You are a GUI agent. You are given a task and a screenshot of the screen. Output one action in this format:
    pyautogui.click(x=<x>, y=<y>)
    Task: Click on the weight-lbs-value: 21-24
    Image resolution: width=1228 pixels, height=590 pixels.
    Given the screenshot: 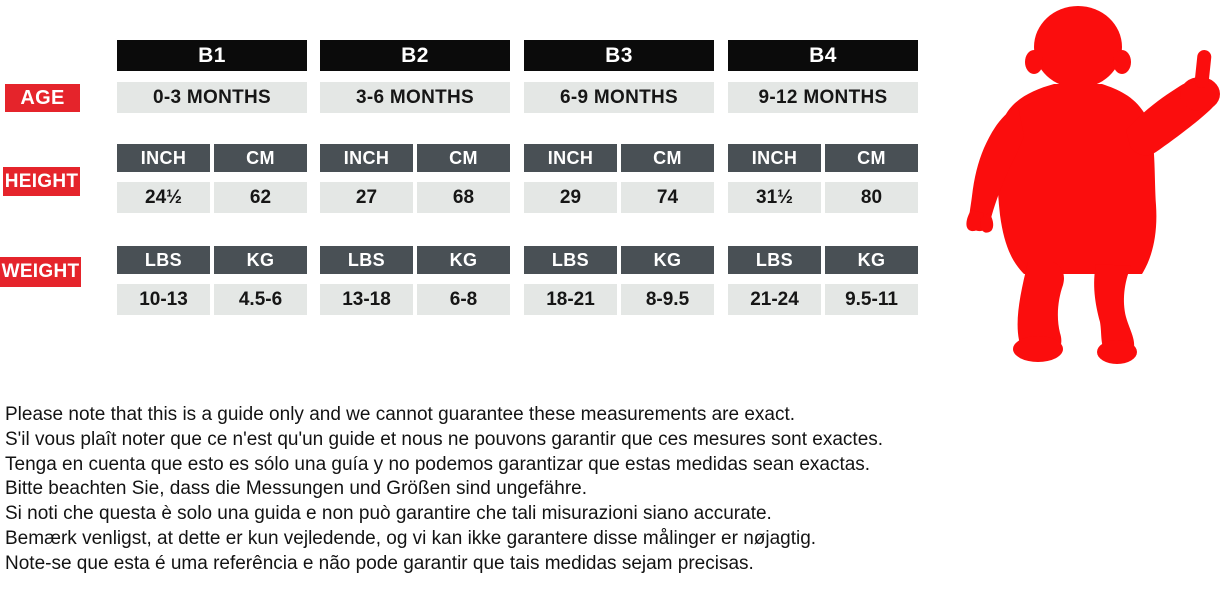 What is the action you would take?
    pyautogui.click(x=774, y=299)
    